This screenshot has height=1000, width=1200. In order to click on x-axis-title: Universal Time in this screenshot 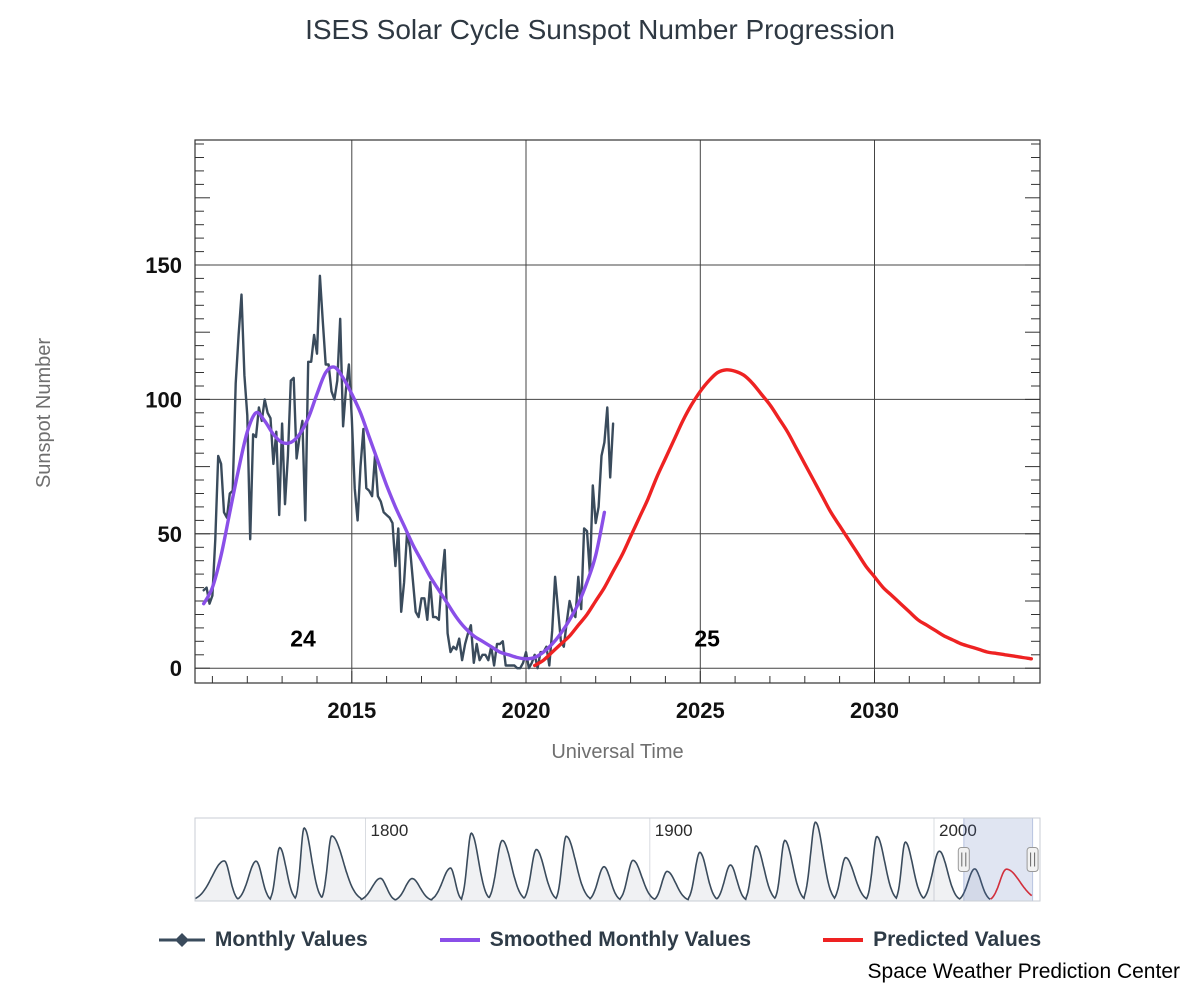, I will do `click(617, 752)`.